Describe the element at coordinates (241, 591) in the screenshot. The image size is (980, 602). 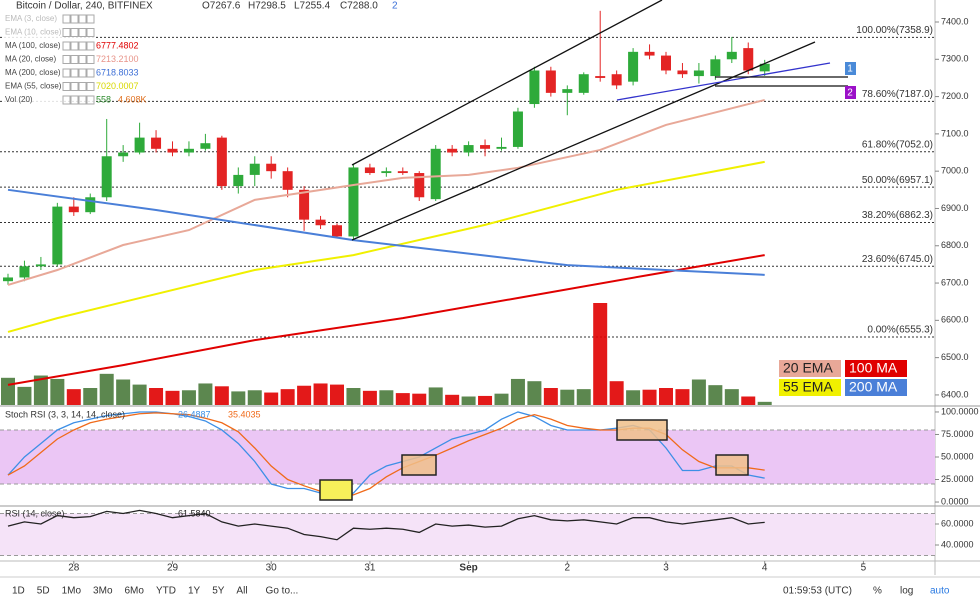
I see `range-button: All` at that location.